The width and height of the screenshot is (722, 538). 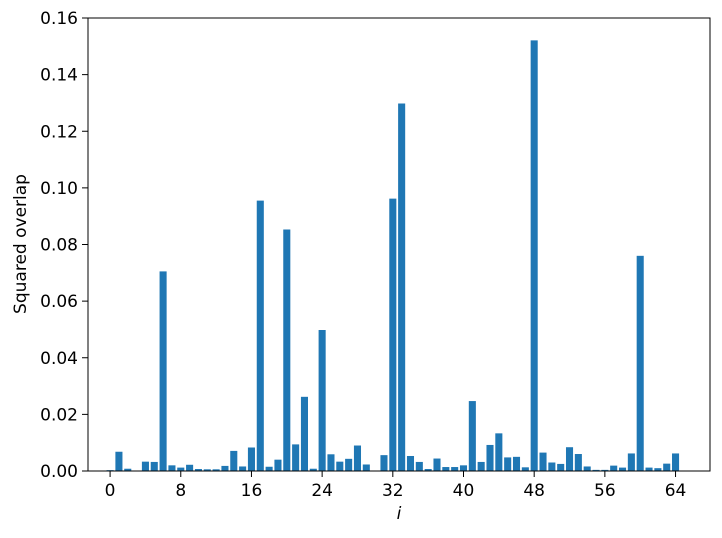 What do you see at coordinates (59, 246) in the screenshot?
I see `y-tick-label: 0.08` at bounding box center [59, 246].